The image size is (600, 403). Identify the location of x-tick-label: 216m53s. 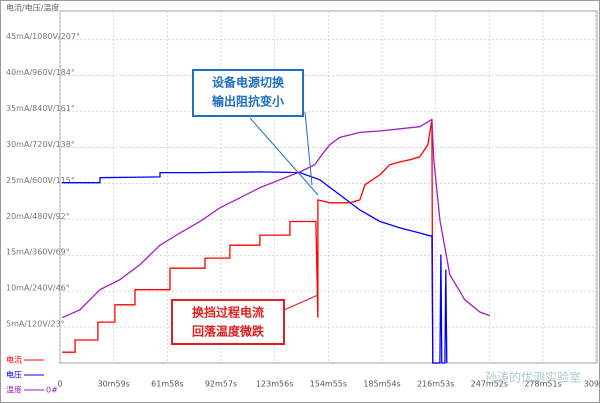
(435, 384).